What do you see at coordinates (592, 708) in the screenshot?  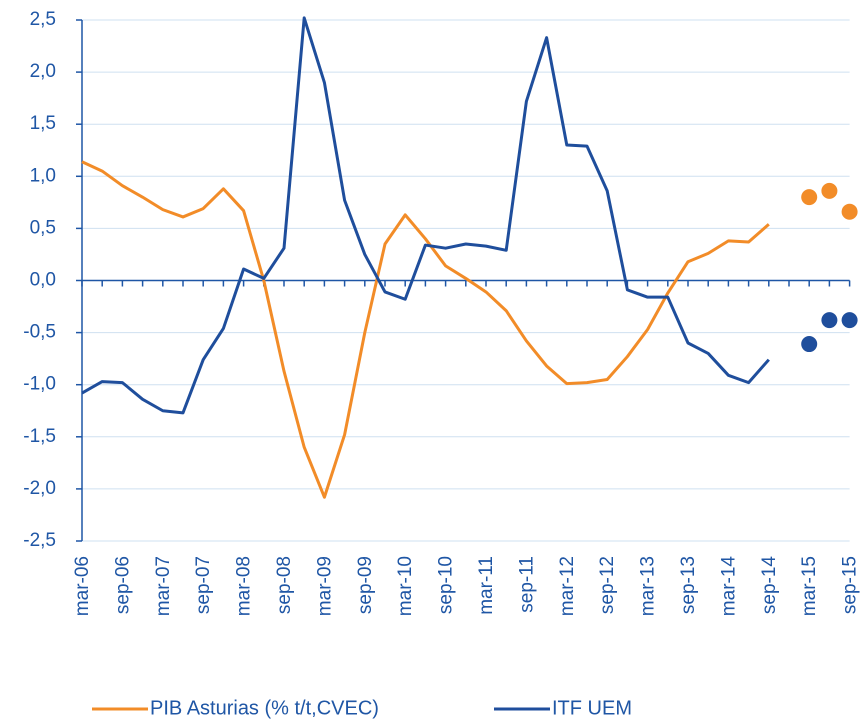 I see `legend-label: ITF UEM` at bounding box center [592, 708].